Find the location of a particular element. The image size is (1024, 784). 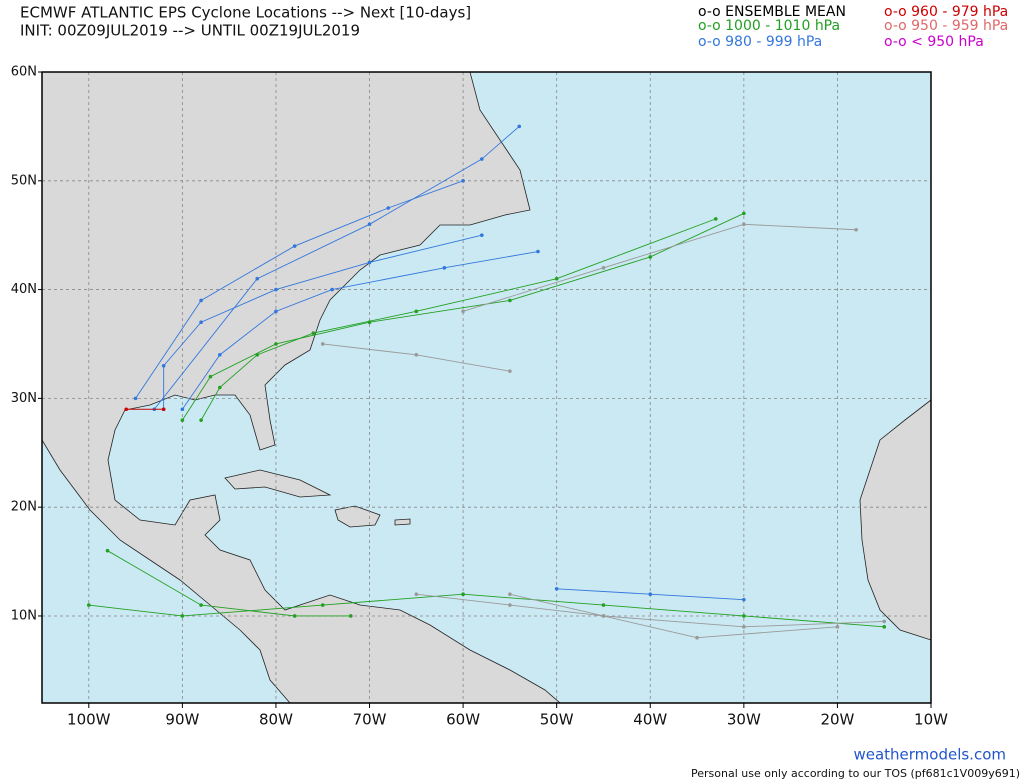

x-tick-label: 60W is located at coordinates (463, 720).